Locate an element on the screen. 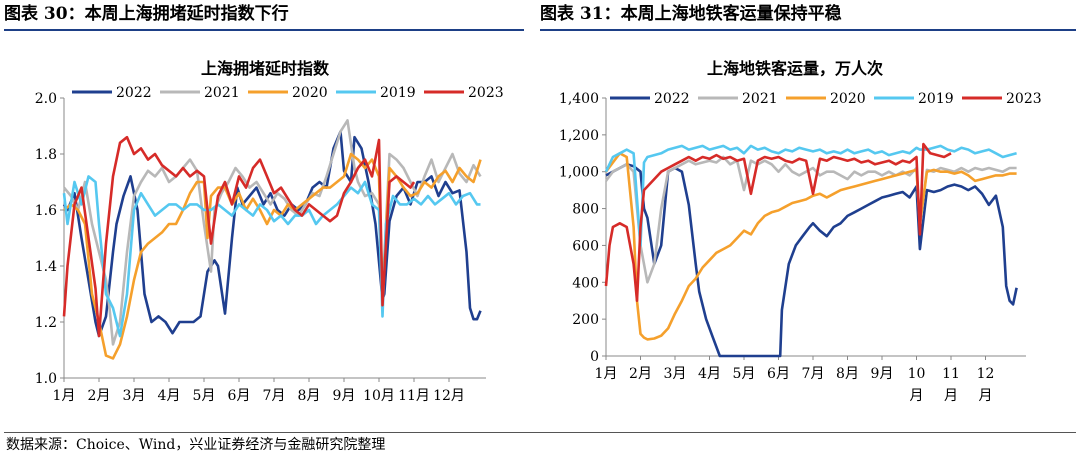  data-source-note: 数据来源：Choice、Wind，兴业证券经济与金融研究院整理 is located at coordinates (196, 445).